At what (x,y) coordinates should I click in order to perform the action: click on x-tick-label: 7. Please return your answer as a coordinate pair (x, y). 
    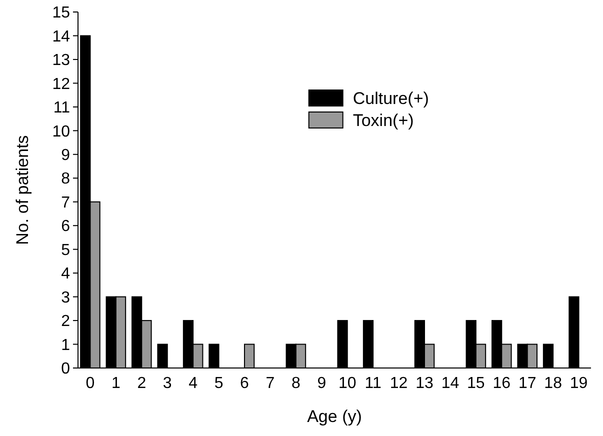
    Looking at the image, I should click on (270, 383).